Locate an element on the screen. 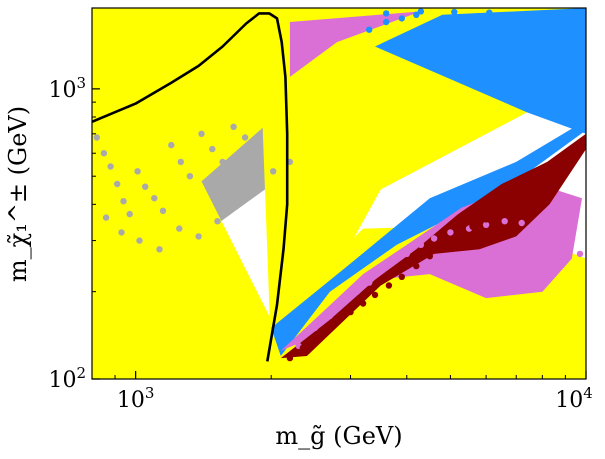  x-tick-label: 10³ is located at coordinates (136, 398).